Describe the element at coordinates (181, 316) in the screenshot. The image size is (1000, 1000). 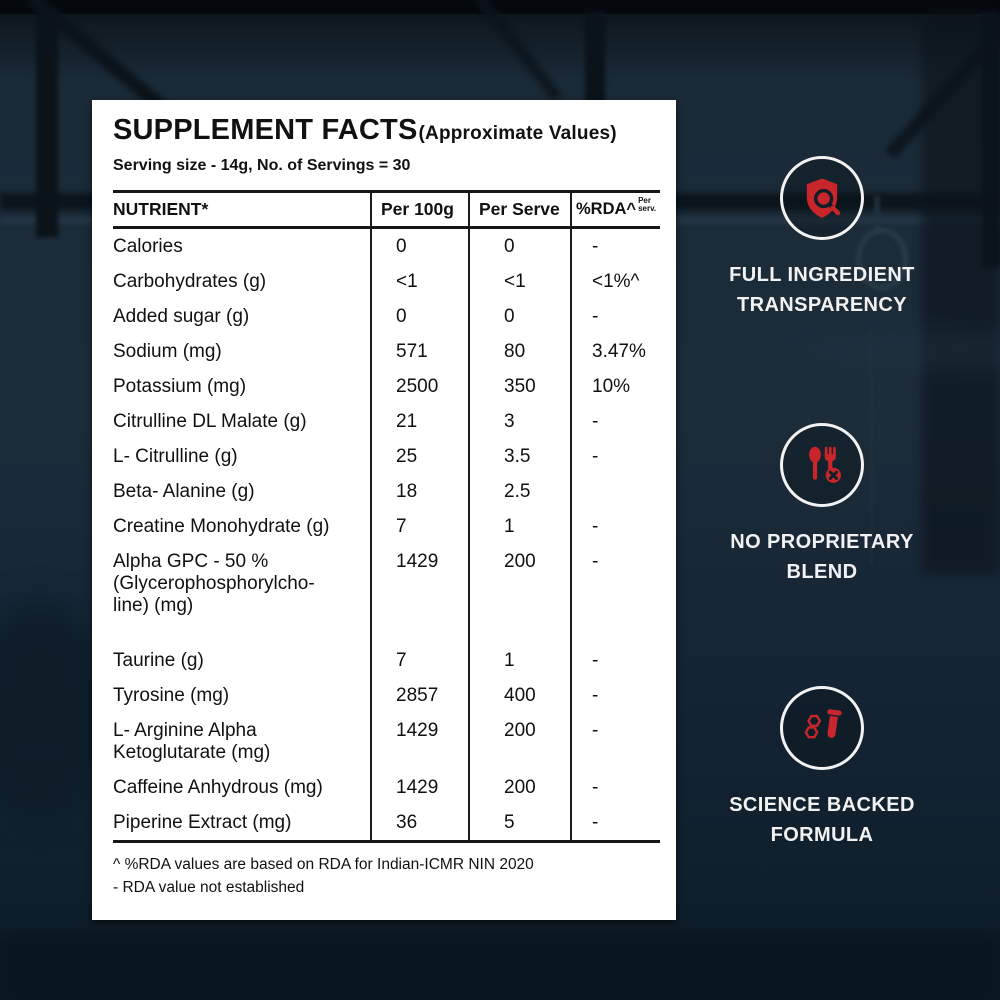
I see `nutrient-name: Added sugar (g)` at that location.